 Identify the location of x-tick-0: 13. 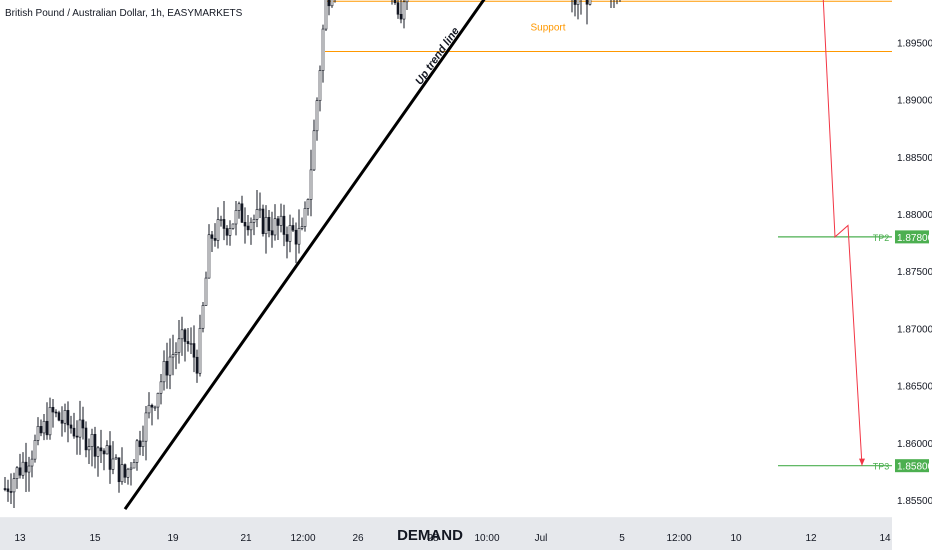
(20, 538).